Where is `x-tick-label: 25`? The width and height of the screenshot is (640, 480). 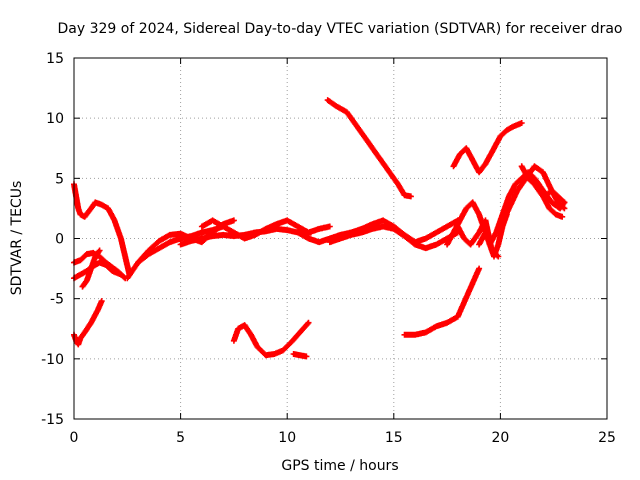 x-tick-label: 25 is located at coordinates (607, 438).